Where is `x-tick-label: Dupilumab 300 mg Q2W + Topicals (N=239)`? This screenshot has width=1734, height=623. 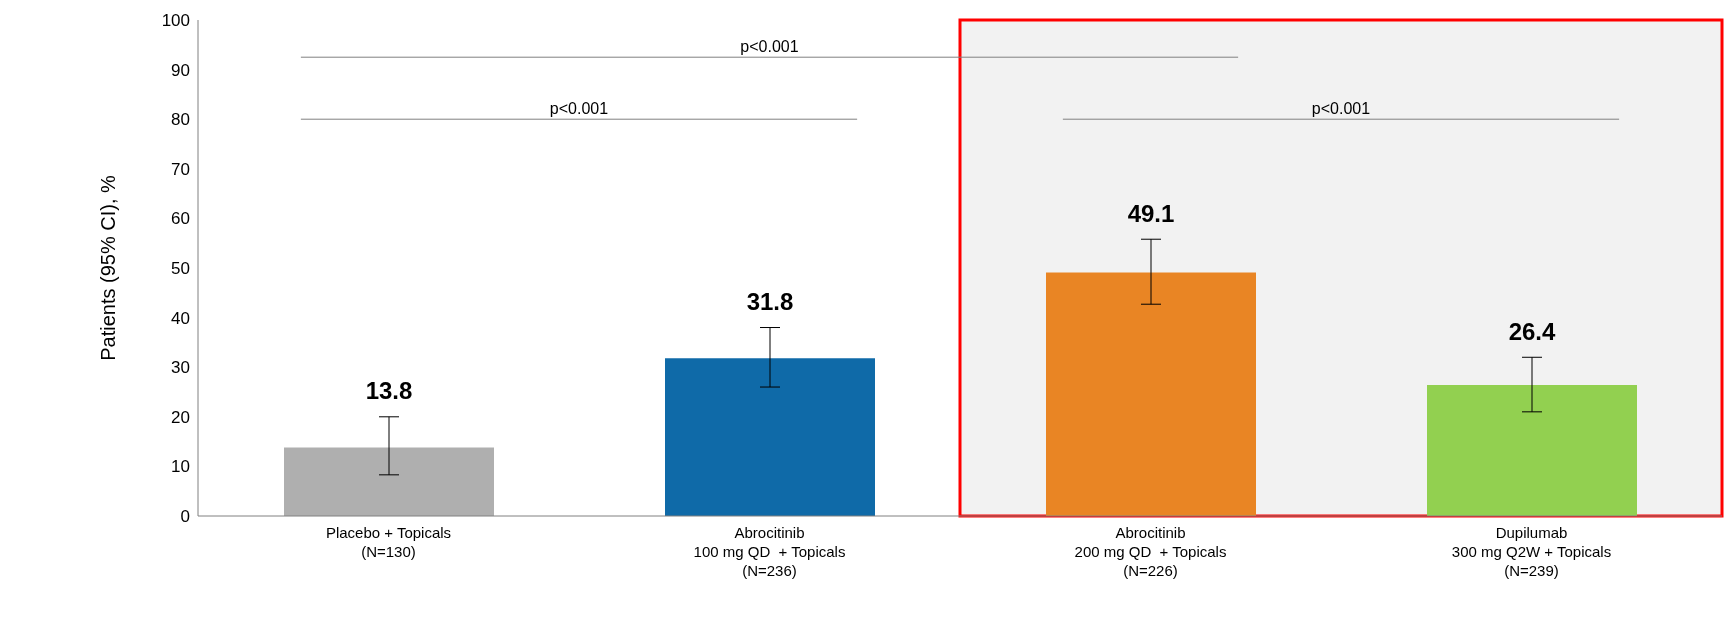 x-tick-label: Dupilumab 300 mg Q2W + Topicals (N=239) is located at coordinates (1531, 551).